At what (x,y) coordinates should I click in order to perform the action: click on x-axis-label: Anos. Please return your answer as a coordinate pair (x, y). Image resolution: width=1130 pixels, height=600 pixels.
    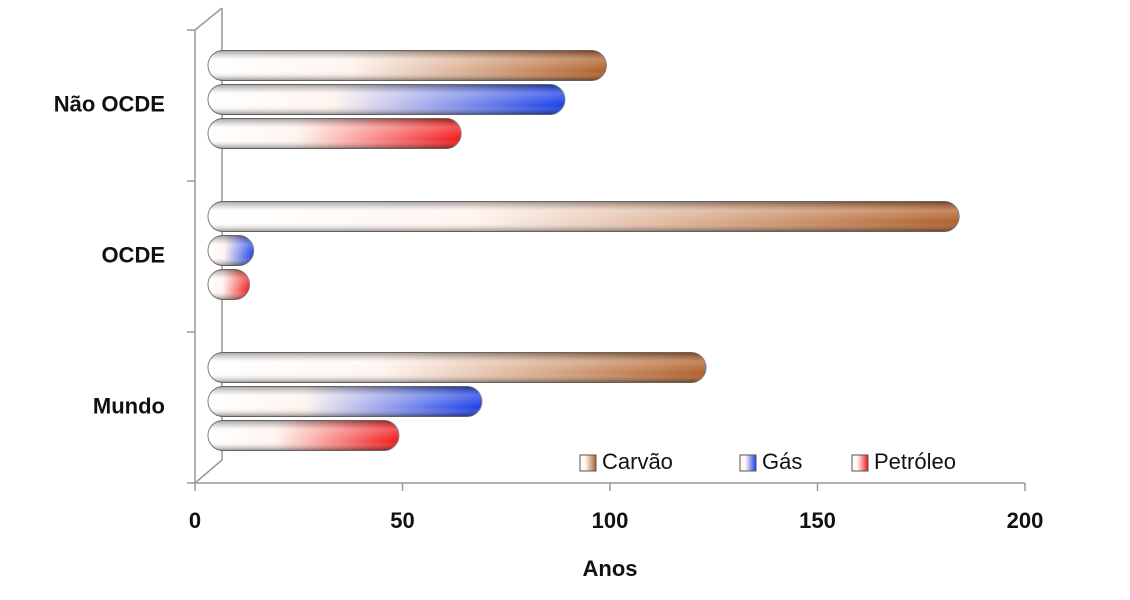
    Looking at the image, I should click on (610, 568).